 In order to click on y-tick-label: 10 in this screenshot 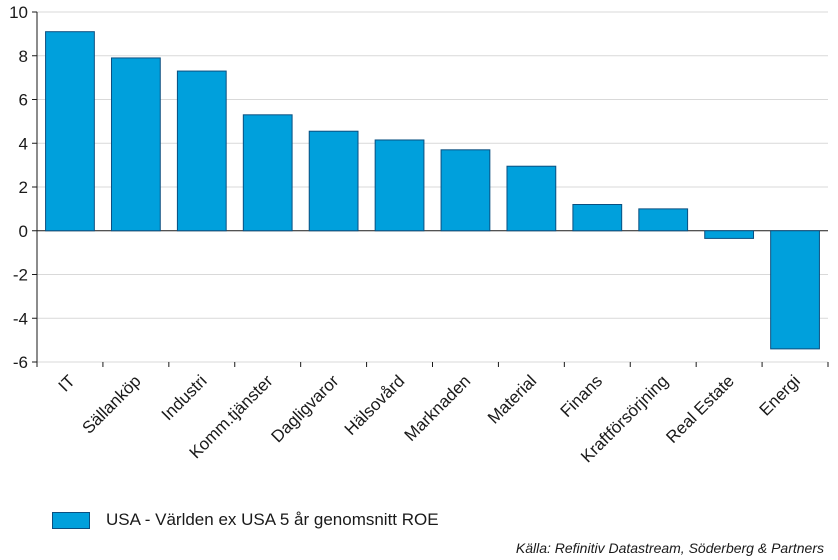, I will do `click(18, 12)`.